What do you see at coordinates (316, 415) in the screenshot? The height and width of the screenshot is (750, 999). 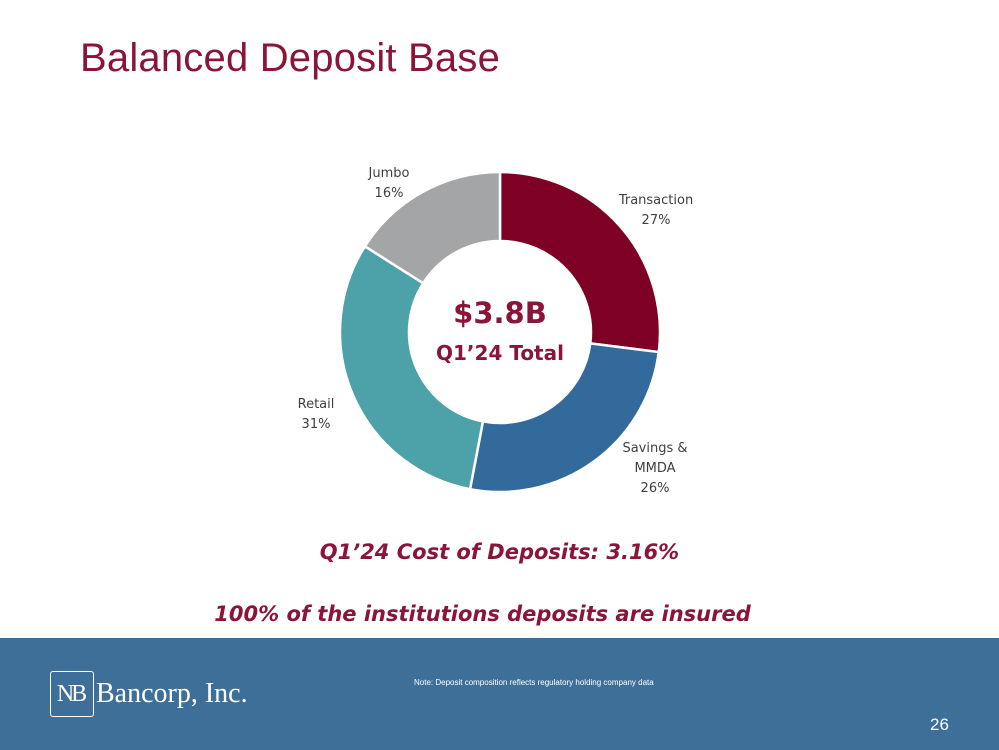 I see `slice-label-retail: Retail 31%` at bounding box center [316, 415].